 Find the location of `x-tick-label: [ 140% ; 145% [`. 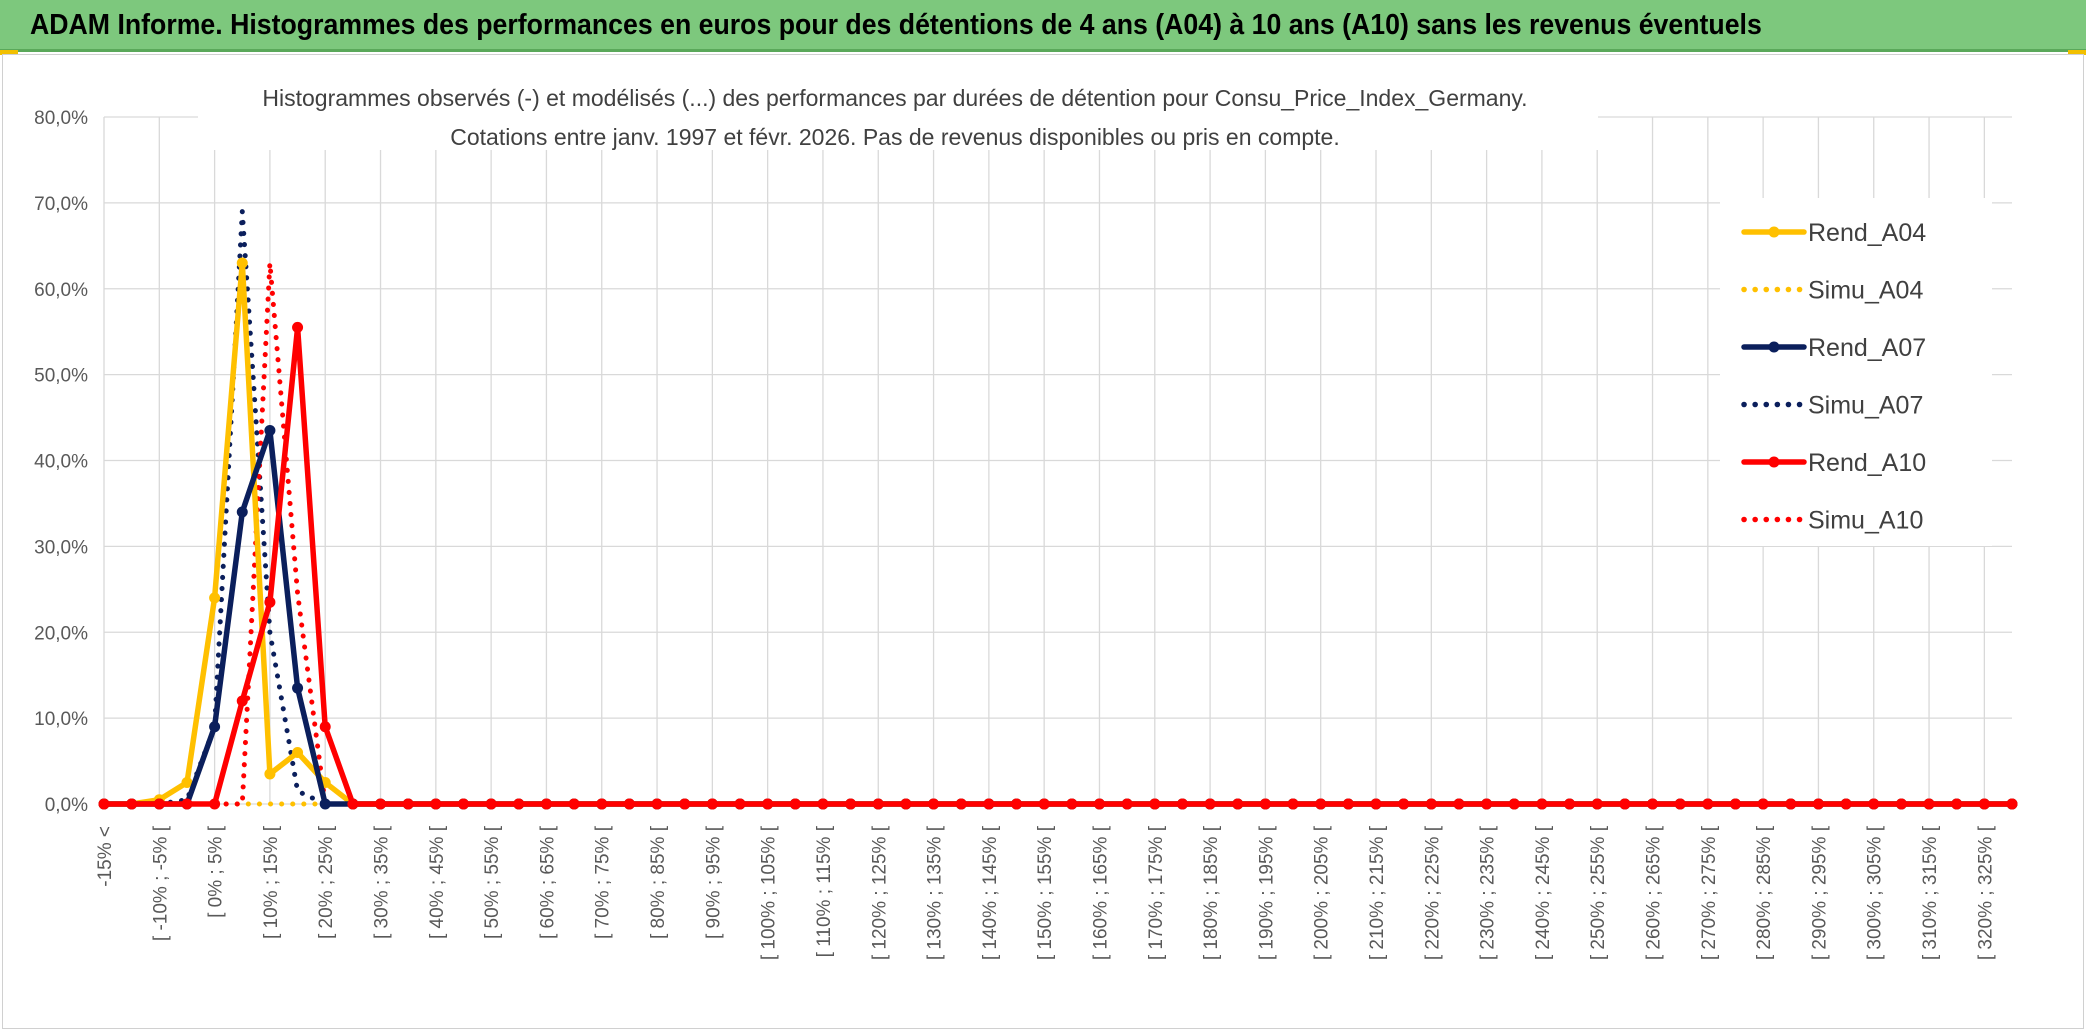

x-tick-label: [ 140% ; 145% [ is located at coordinates (990, 892).